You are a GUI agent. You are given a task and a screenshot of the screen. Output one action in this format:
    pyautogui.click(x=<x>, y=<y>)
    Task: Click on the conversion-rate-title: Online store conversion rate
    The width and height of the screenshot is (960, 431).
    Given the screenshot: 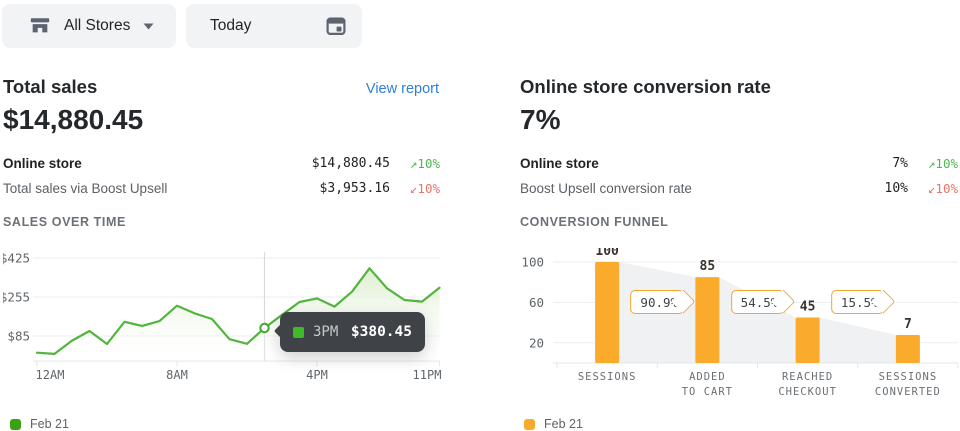 What is the action you would take?
    pyautogui.click(x=645, y=86)
    